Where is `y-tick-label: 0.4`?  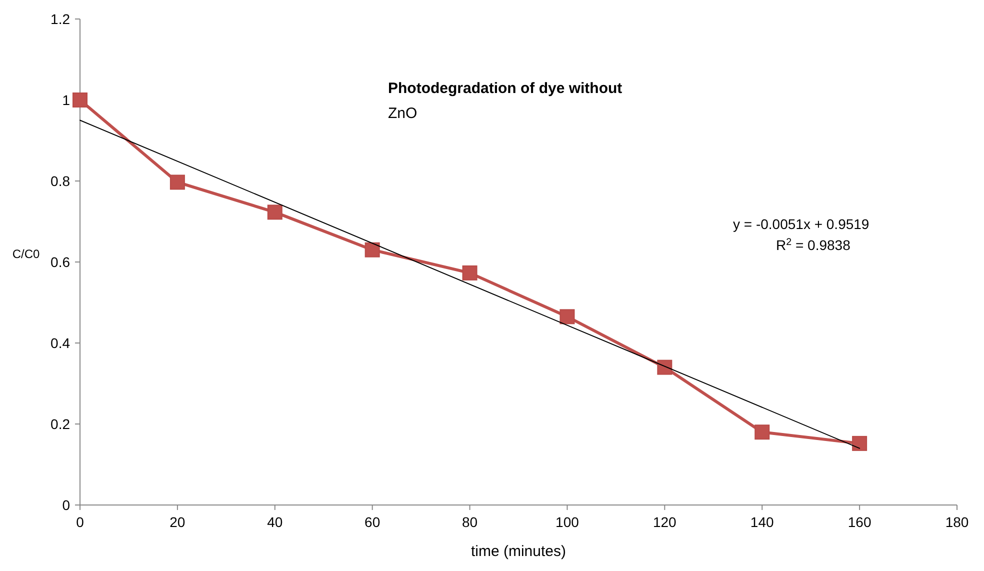
y-tick-label: 0.4 is located at coordinates (60, 342).